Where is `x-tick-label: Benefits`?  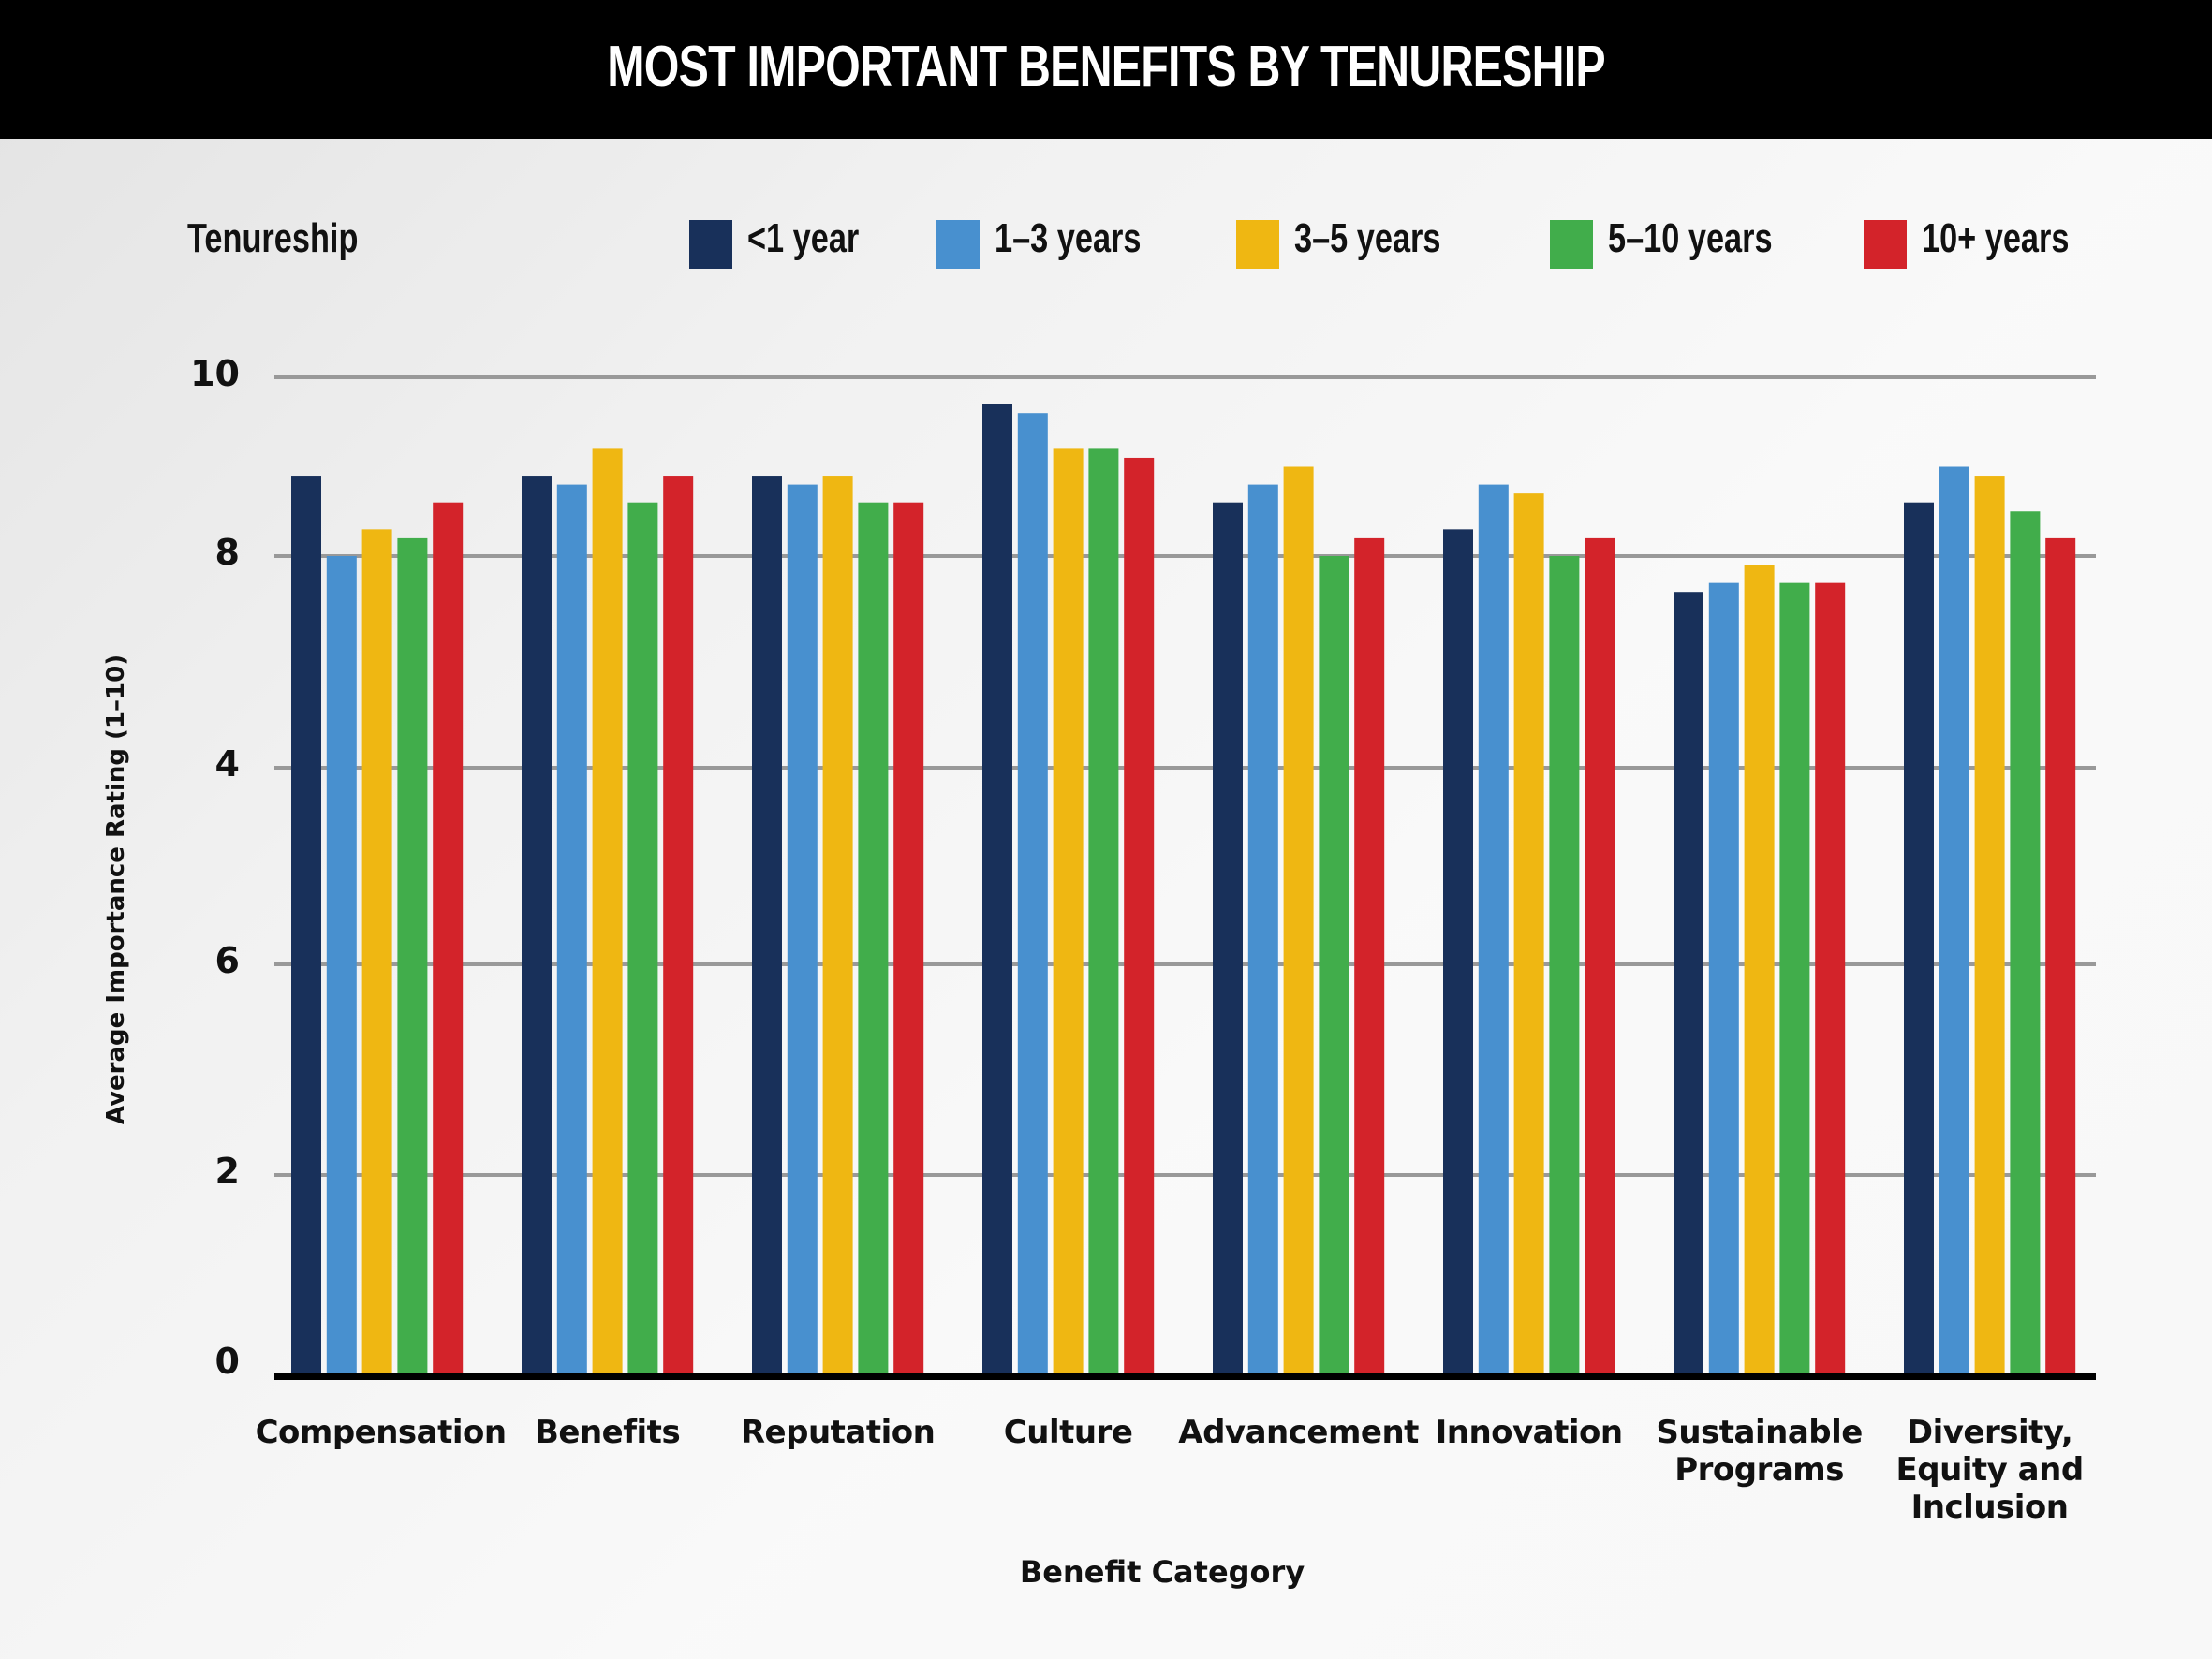
x-tick-label: Benefits is located at coordinates (608, 1432).